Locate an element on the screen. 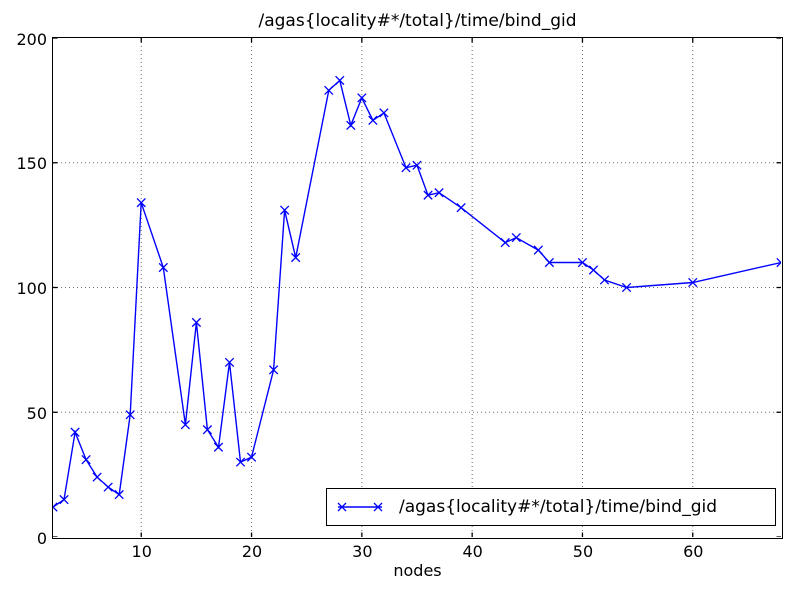  y-tick-label: 100 is located at coordinates (31, 288).